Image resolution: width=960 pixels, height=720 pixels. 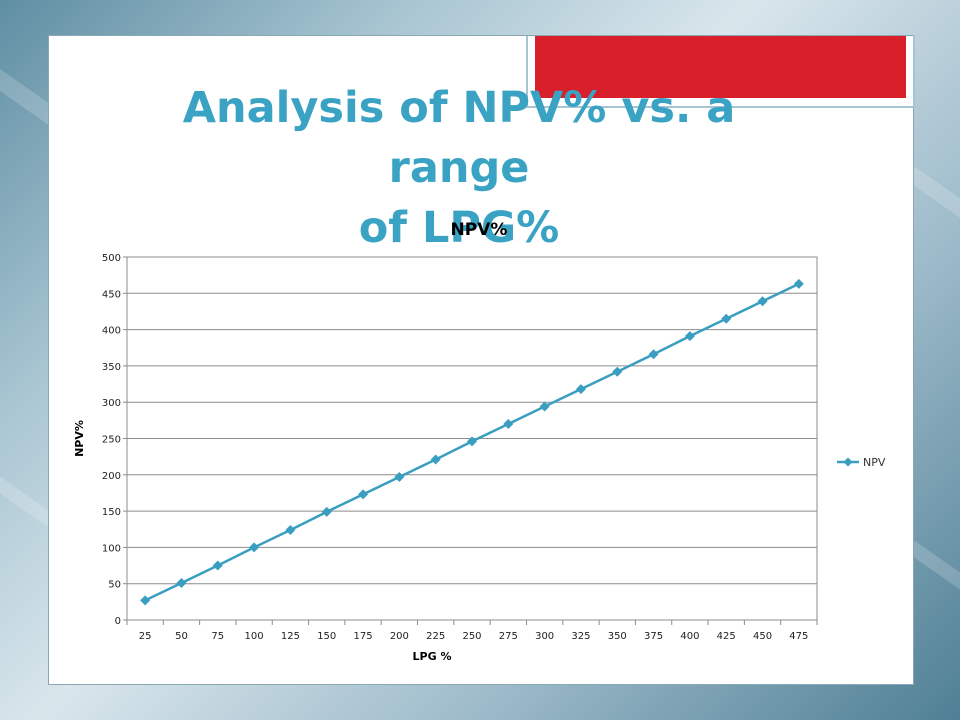 I want to click on legend: NPV, so click(x=861, y=462).